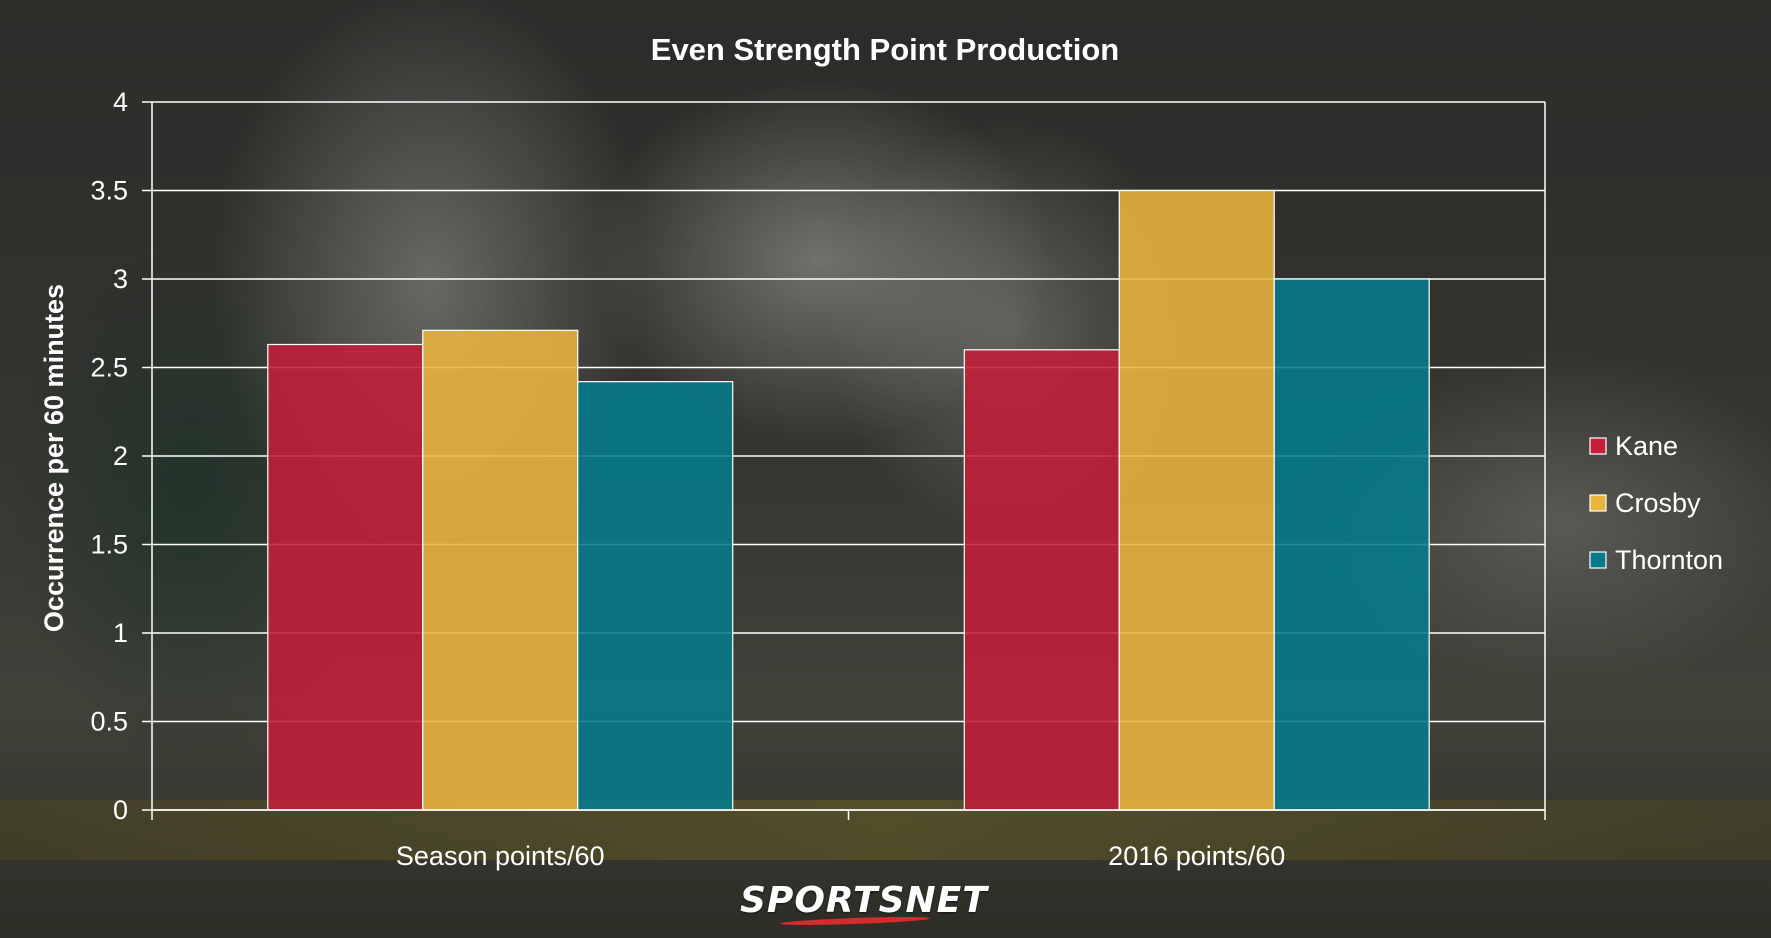 This screenshot has height=938, width=1771. I want to click on legend: Kane Crosby Thornton, so click(1656, 503).